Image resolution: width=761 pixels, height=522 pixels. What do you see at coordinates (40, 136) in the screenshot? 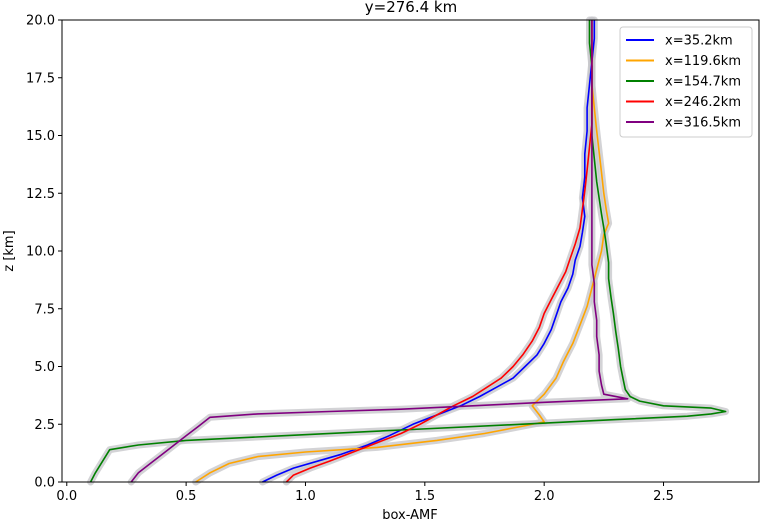
I see `y-tick-label: 15.0` at bounding box center [40, 136].